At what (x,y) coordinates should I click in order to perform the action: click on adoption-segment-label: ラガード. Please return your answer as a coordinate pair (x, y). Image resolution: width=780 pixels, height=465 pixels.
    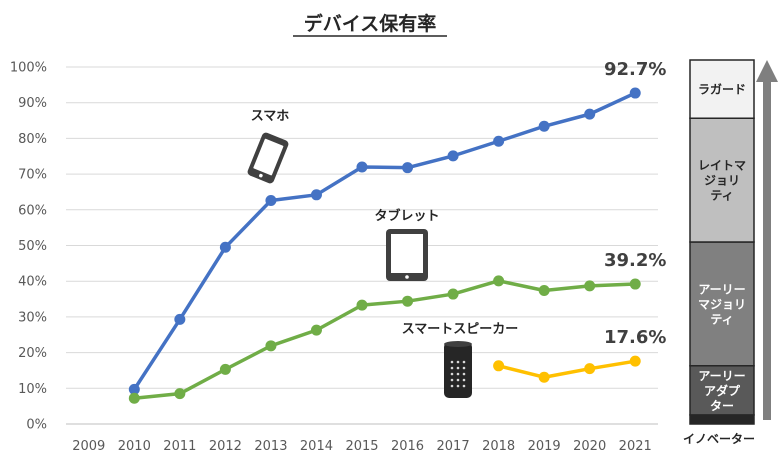
    Looking at the image, I should click on (722, 89).